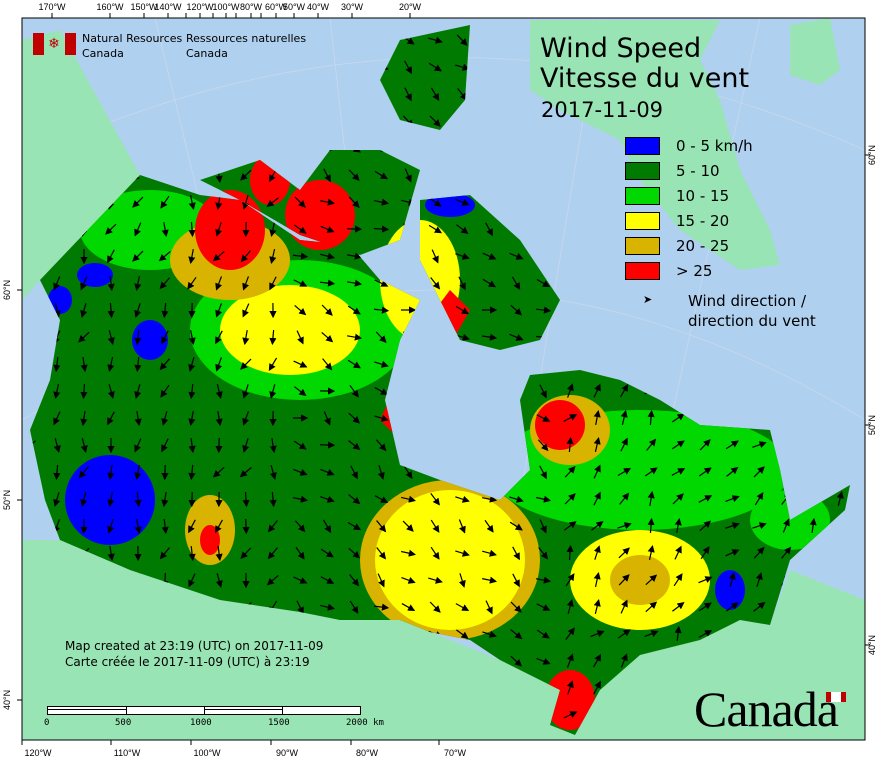  I want to click on legend-label: > 25, so click(694, 270).